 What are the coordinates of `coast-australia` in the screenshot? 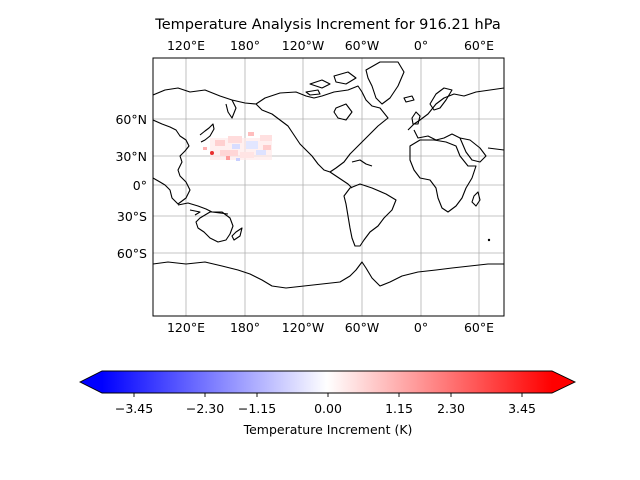 It's located at (214, 227).